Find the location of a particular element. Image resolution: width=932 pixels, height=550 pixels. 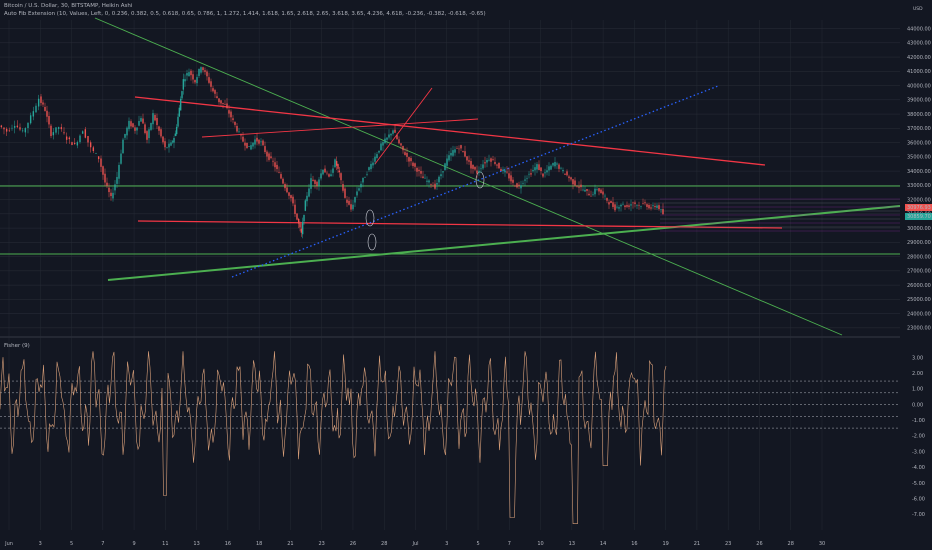

price-tick-label: 40000.00 is located at coordinates (919, 86).